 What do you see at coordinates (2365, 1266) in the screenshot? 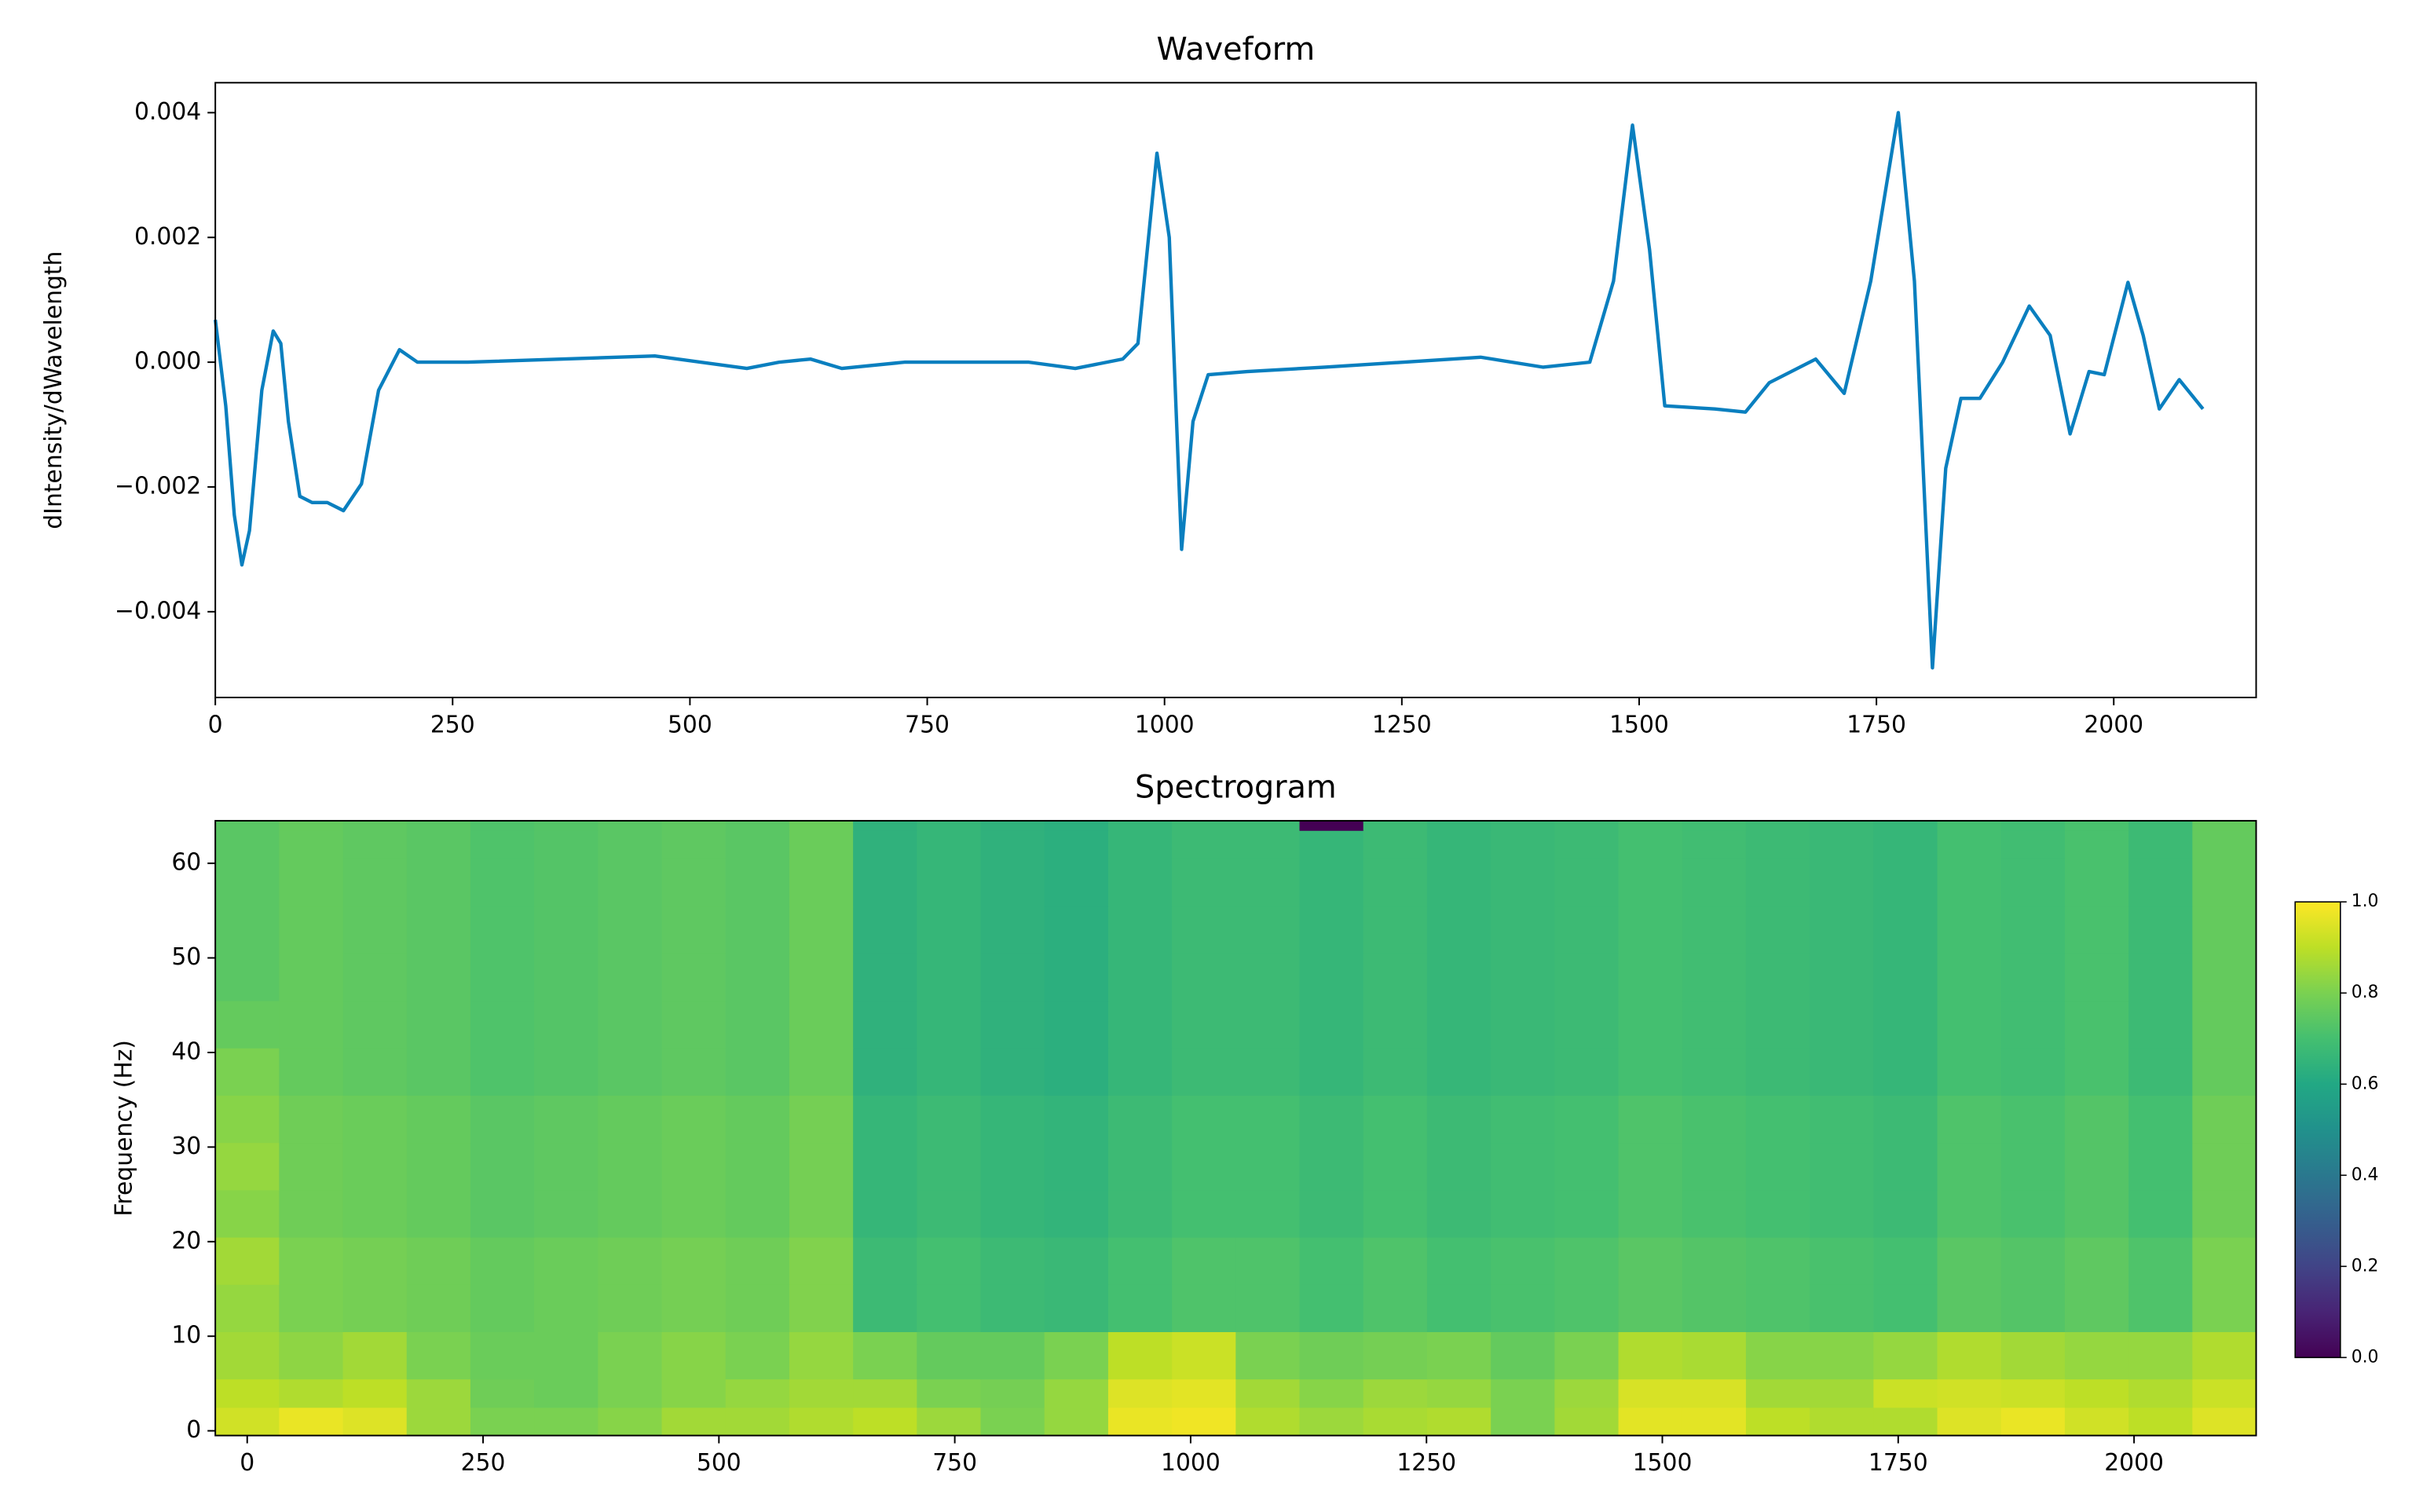
I see `colorbar-tick-label: 0.2` at bounding box center [2365, 1266].